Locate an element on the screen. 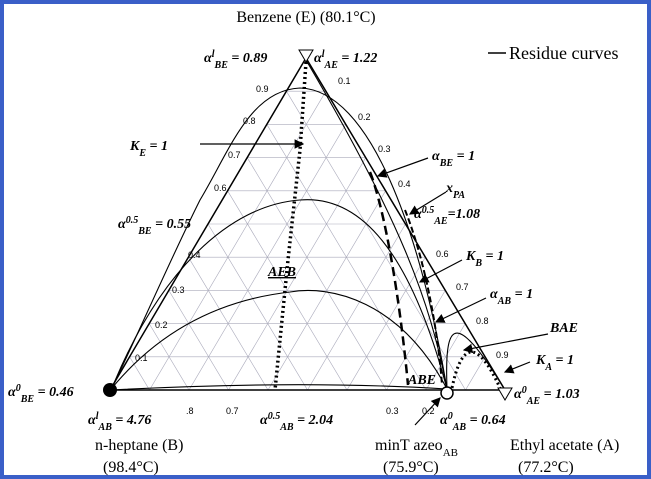  right-tick: 0.7 is located at coordinates (462, 287).